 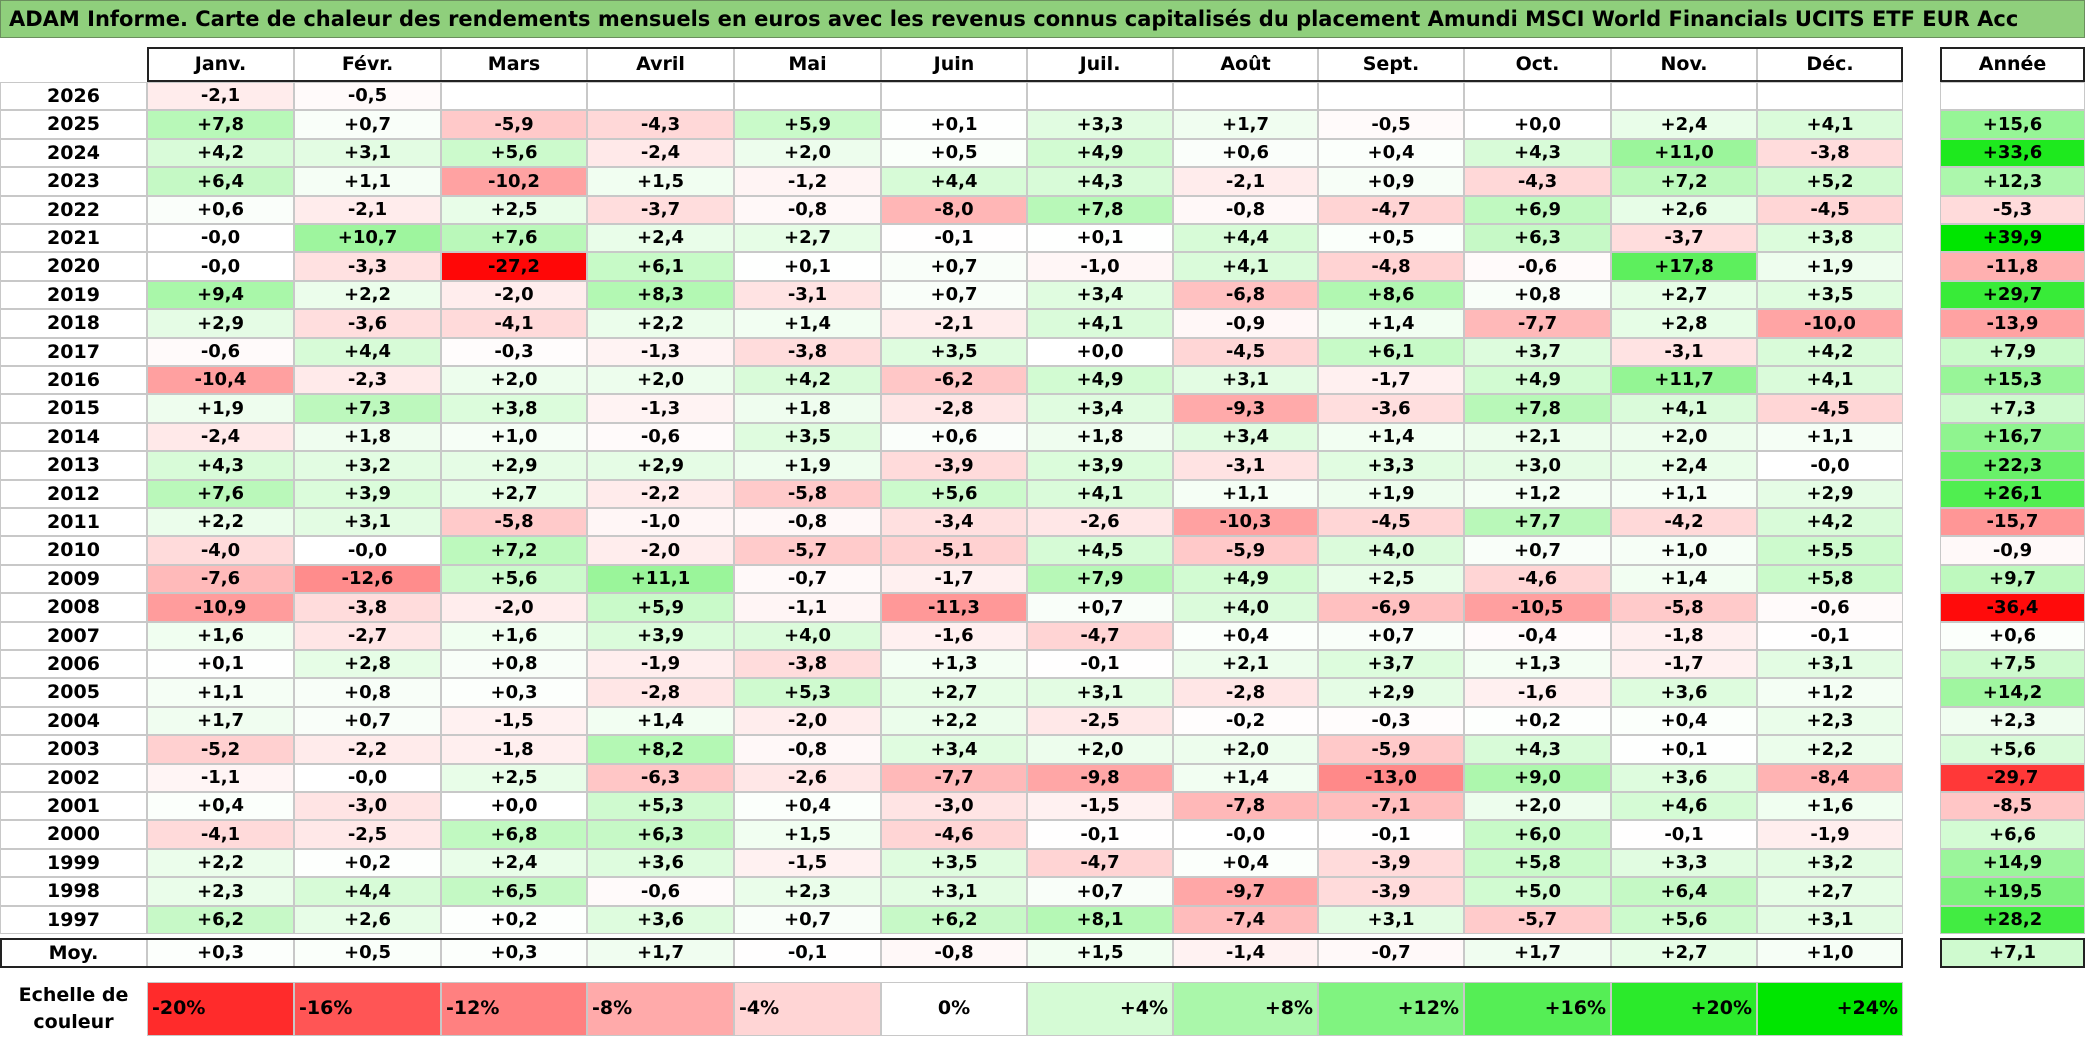 What do you see at coordinates (73, 465) in the screenshot?
I see `year-label: 2013` at bounding box center [73, 465].